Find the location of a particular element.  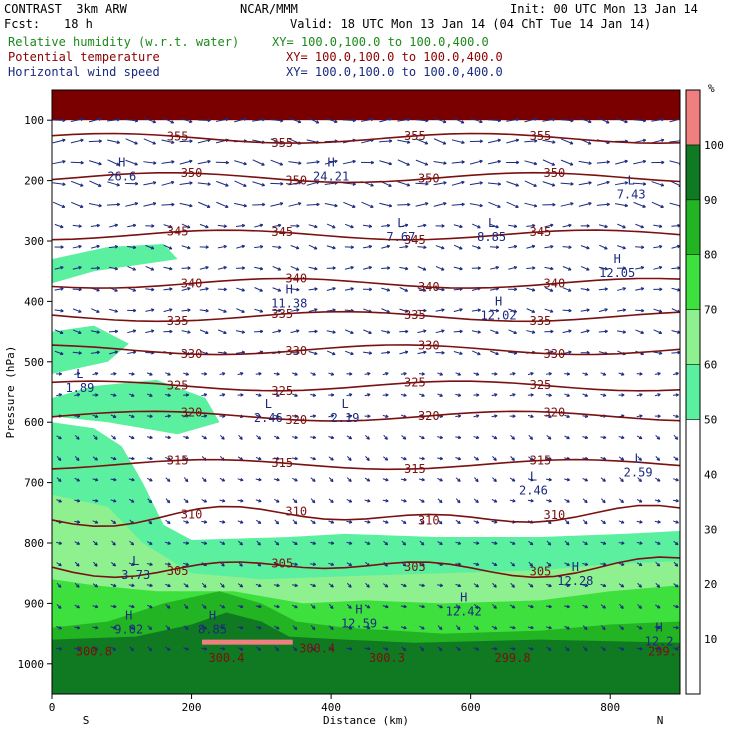

colorbar-band is located at coordinates (693, 392).